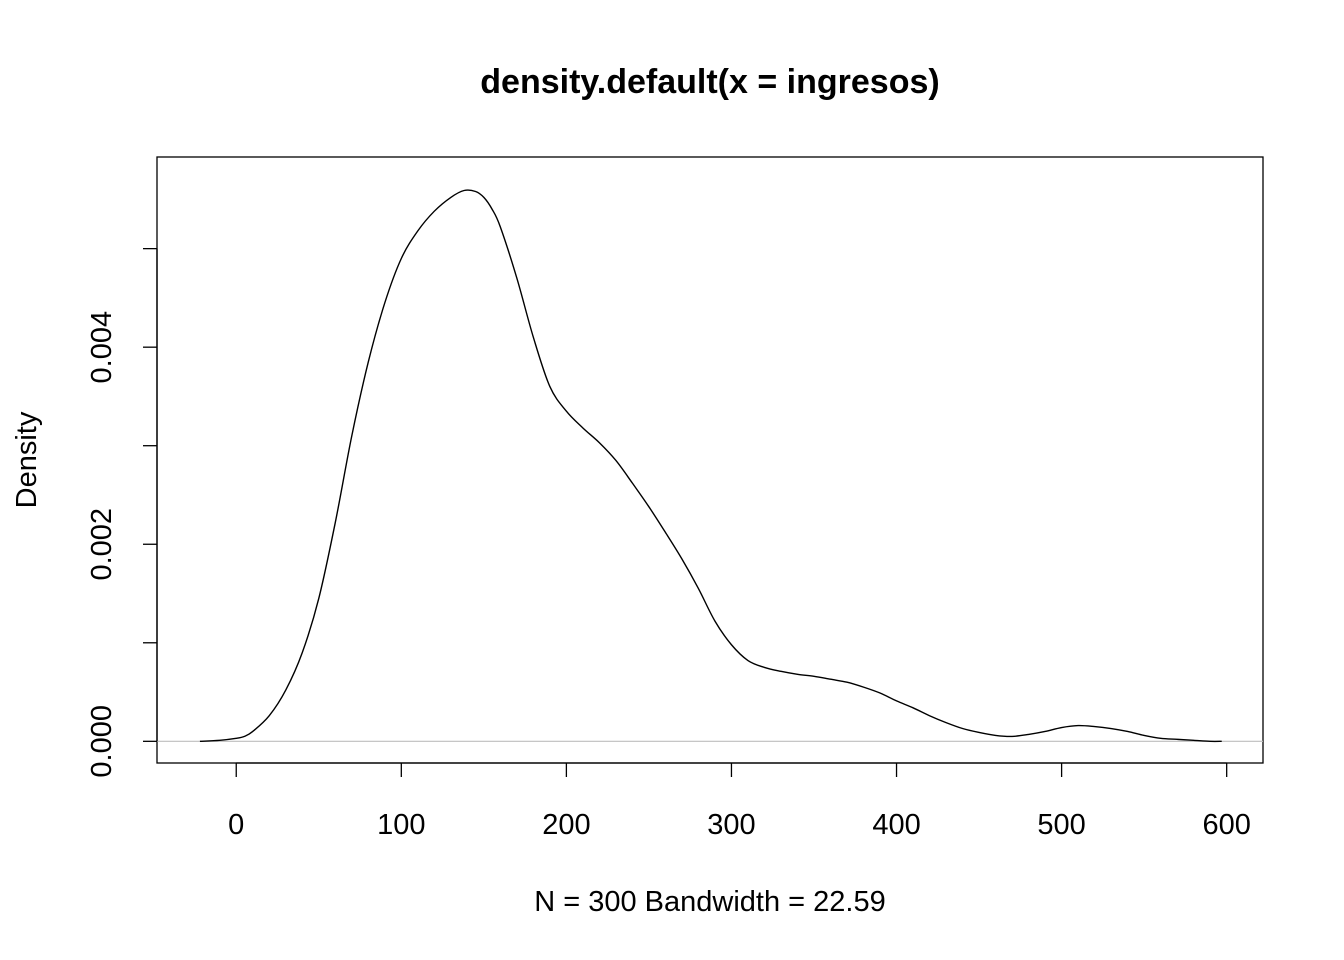  What do you see at coordinates (1226, 825) in the screenshot?
I see `x-tick-label: 600` at bounding box center [1226, 825].